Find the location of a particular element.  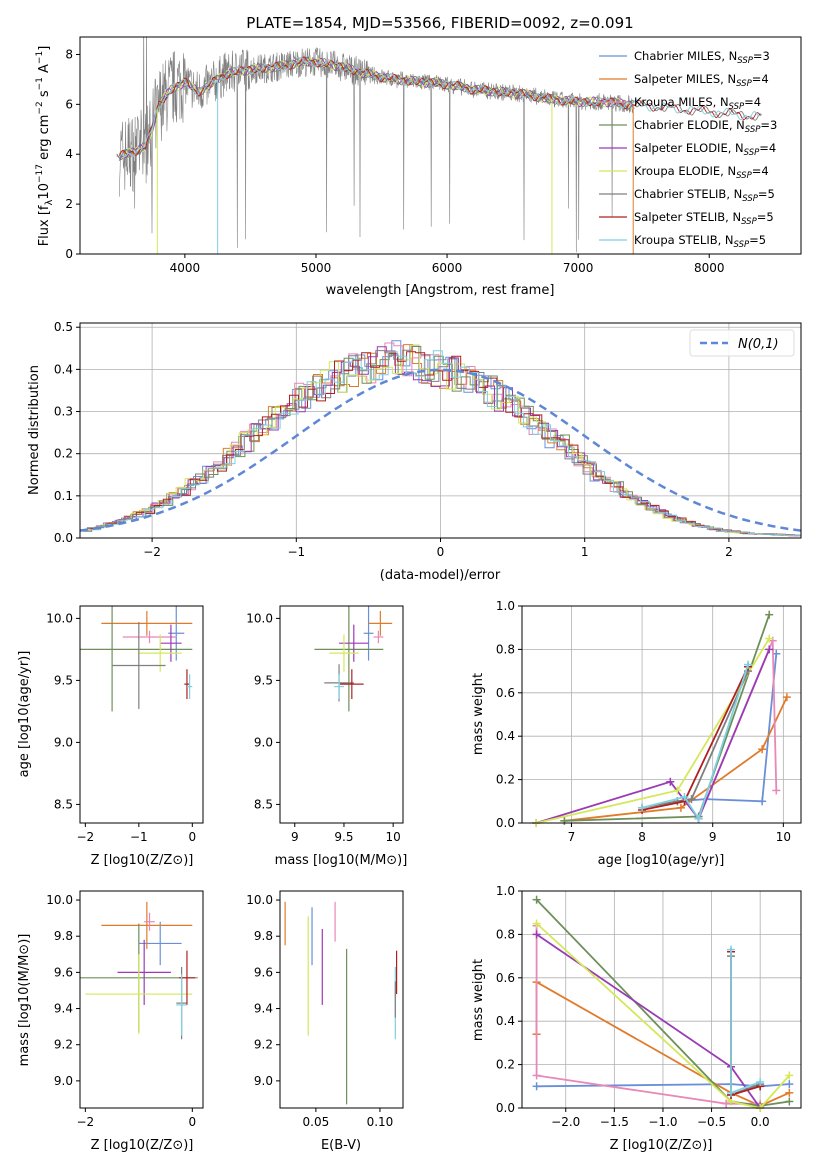

mass_vs_Z-ytick-label: 9.2 is located at coordinates (63, 1045).